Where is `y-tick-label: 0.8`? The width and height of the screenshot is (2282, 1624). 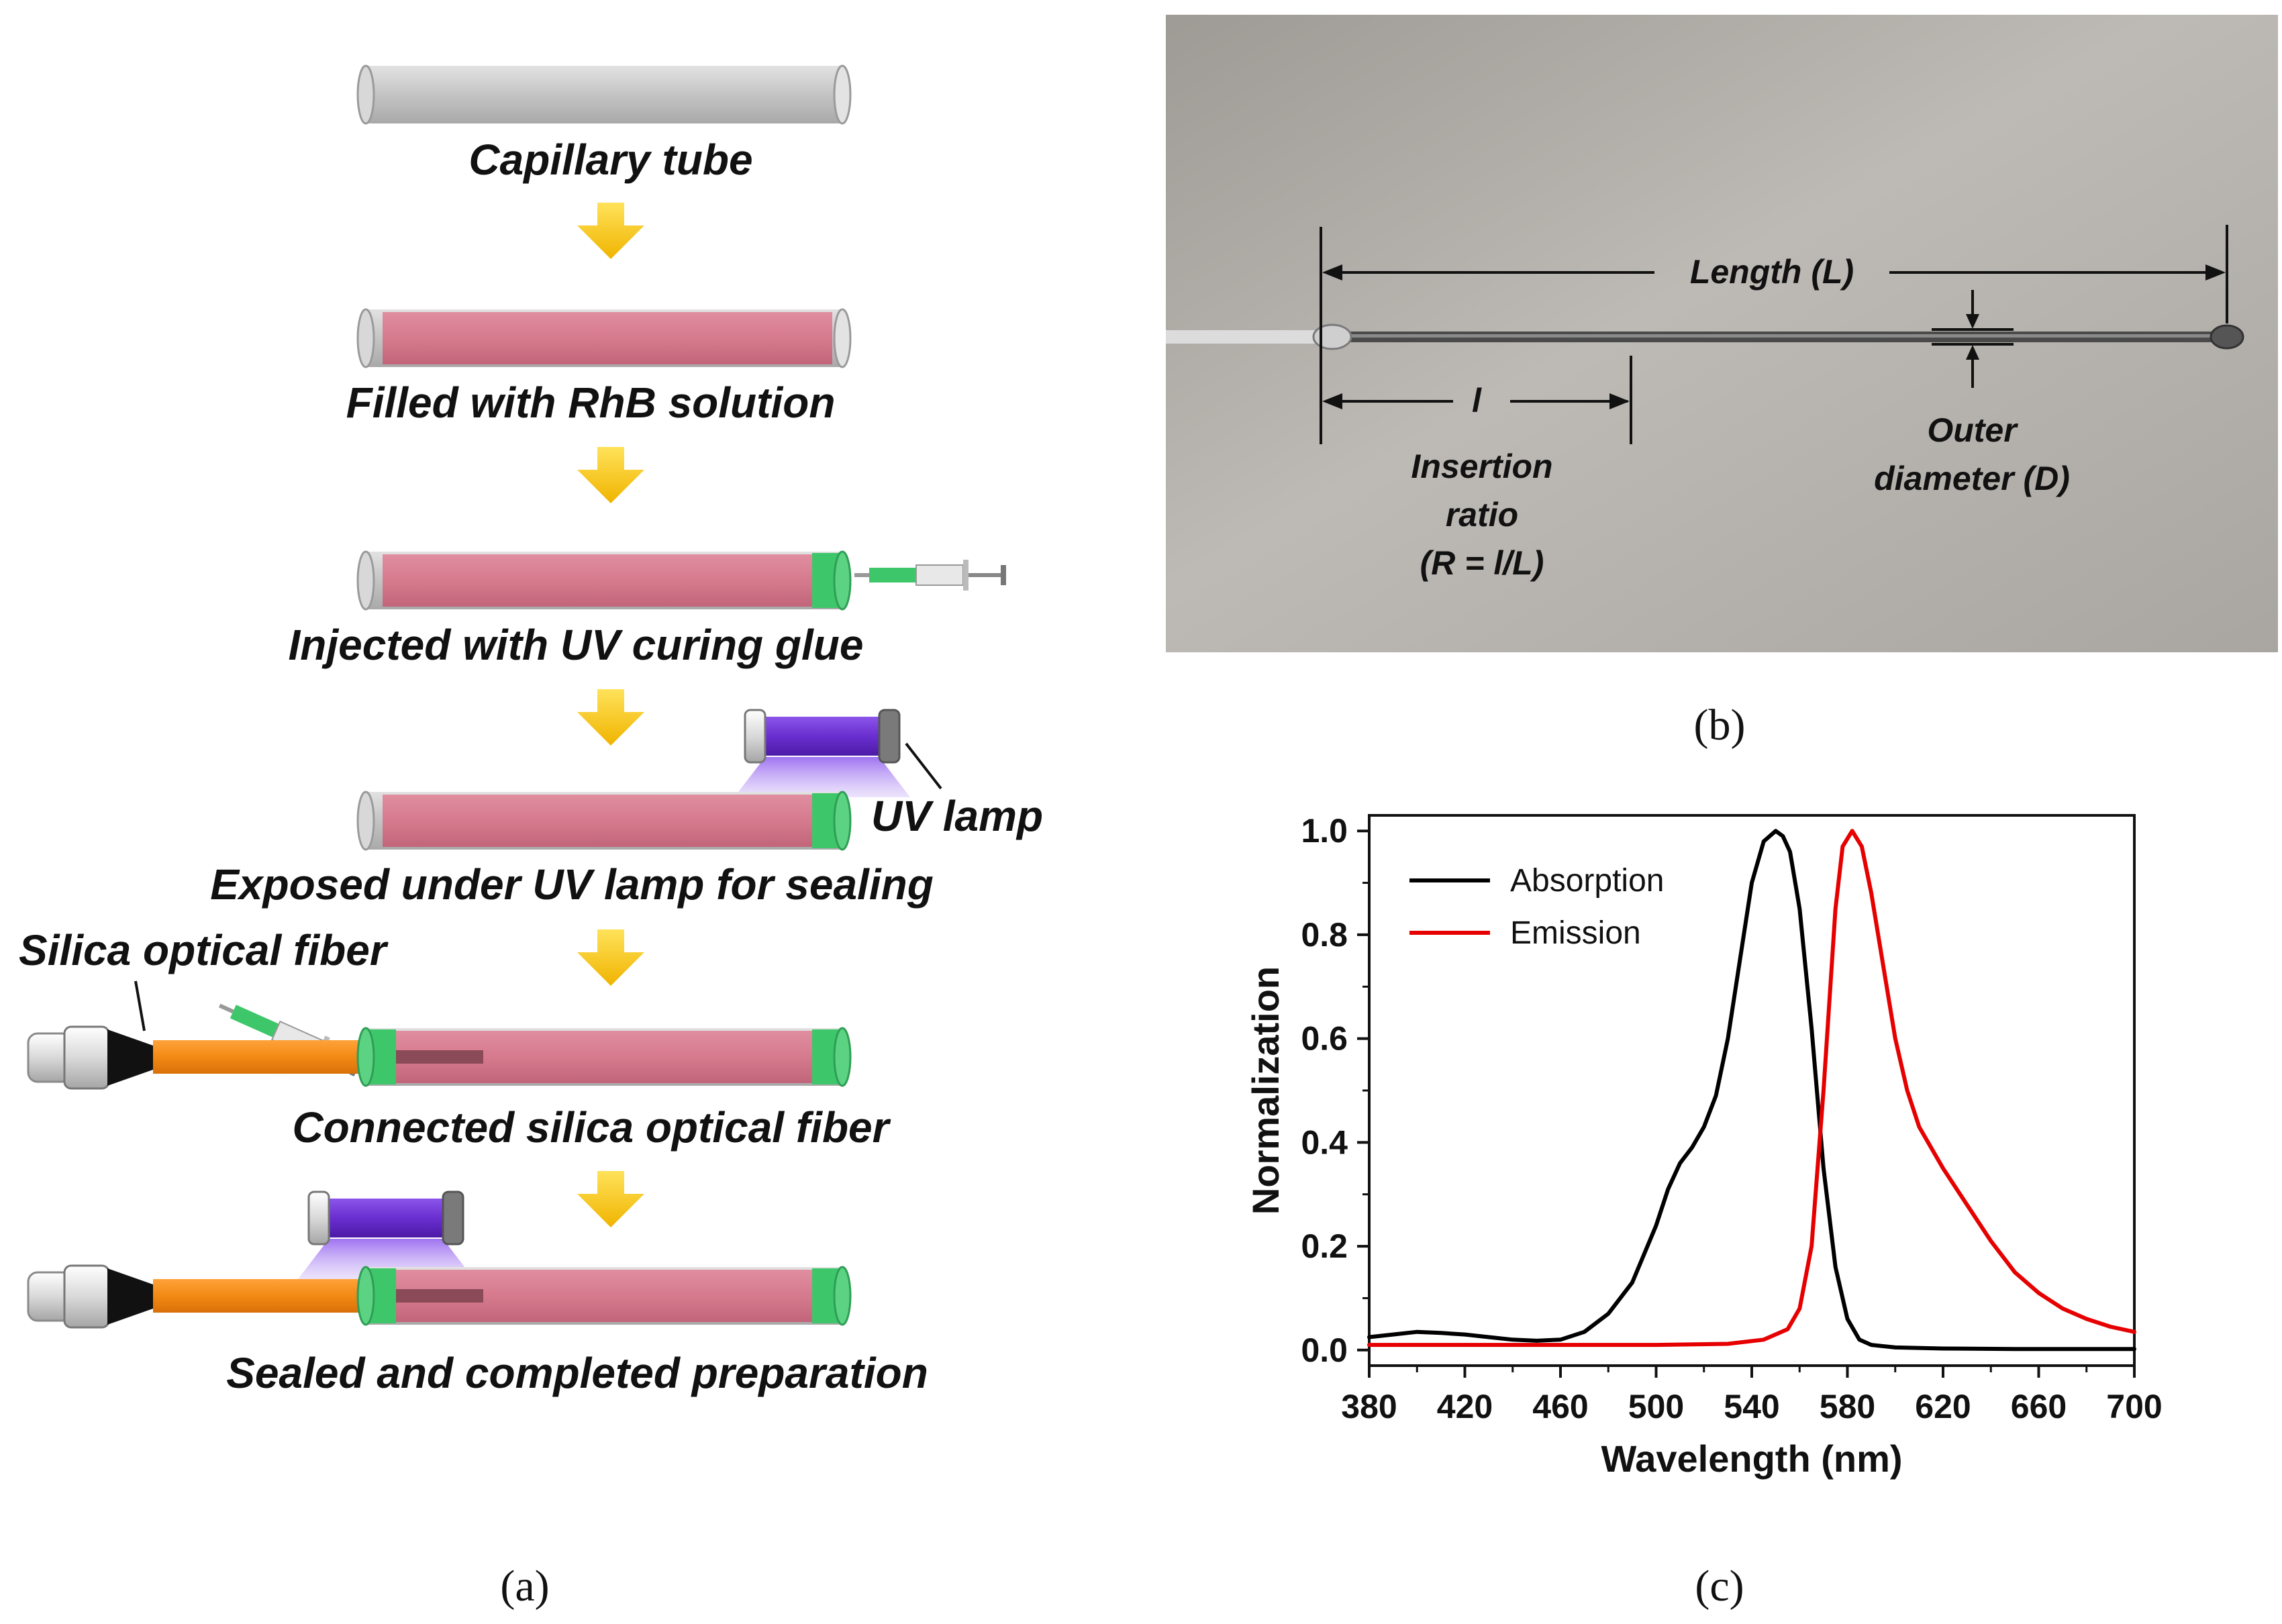 y-tick-label: 0.8 is located at coordinates (1324, 935).